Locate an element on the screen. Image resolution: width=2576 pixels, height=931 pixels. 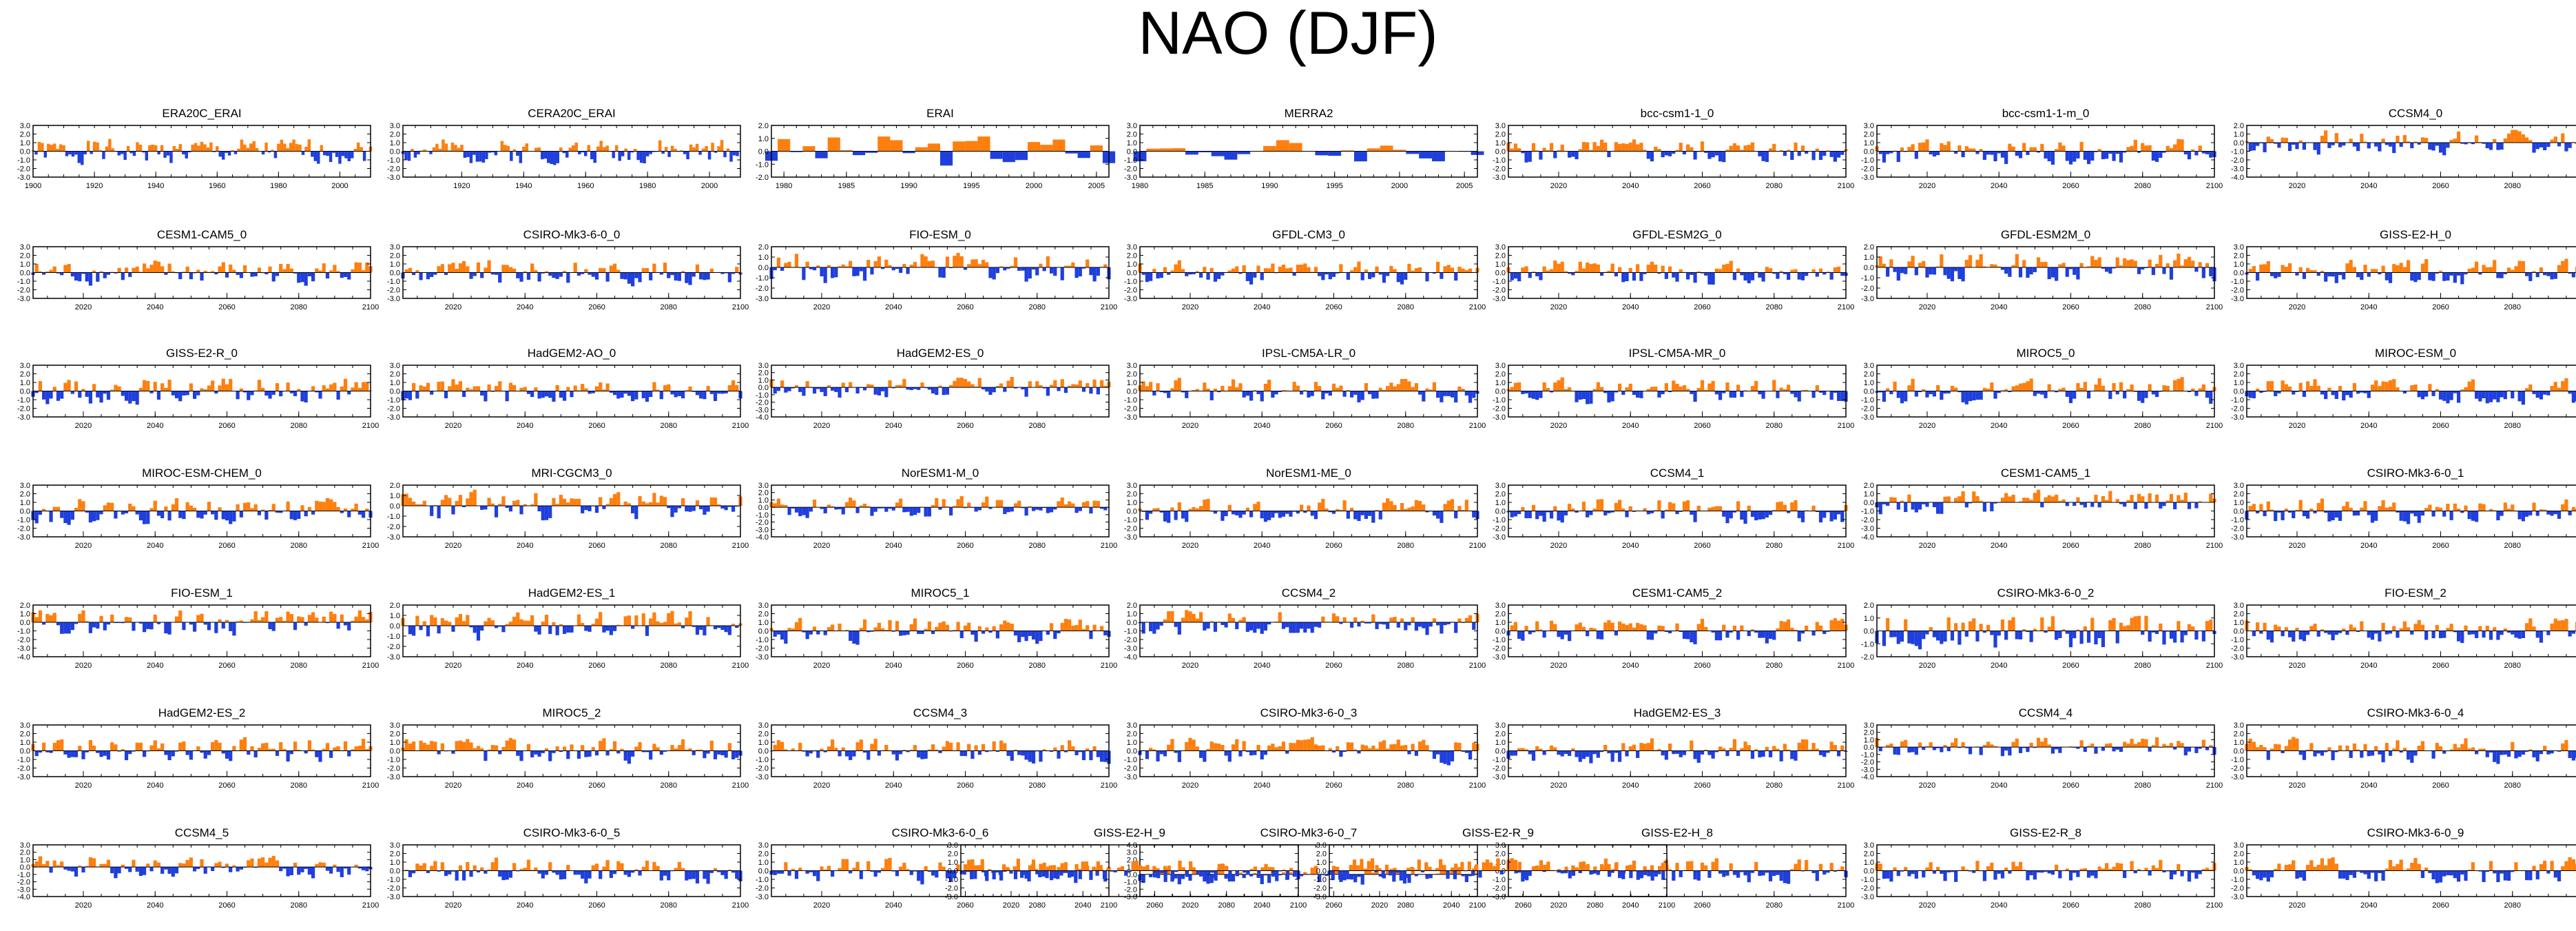
y-tick-label: 1.0 is located at coordinates (763, 139).